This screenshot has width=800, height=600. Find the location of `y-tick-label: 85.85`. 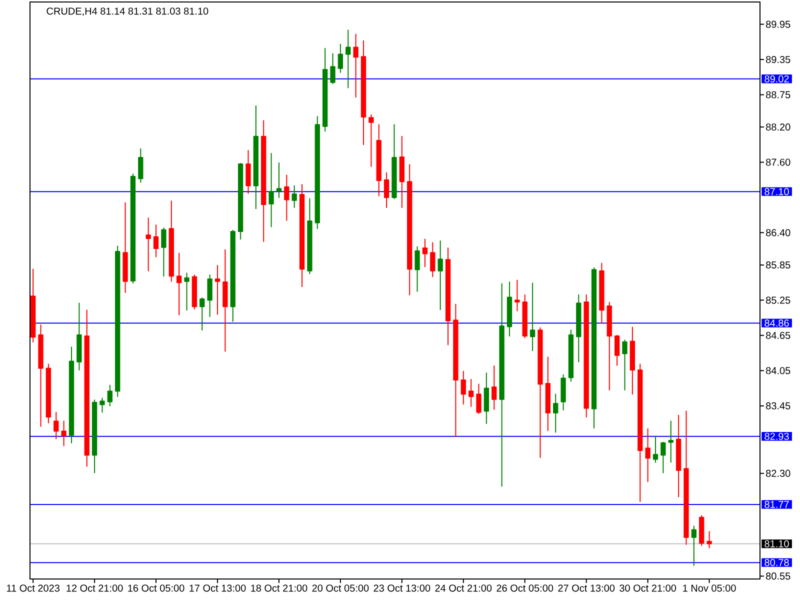

y-tick-label: 85.85 is located at coordinates (778, 265).